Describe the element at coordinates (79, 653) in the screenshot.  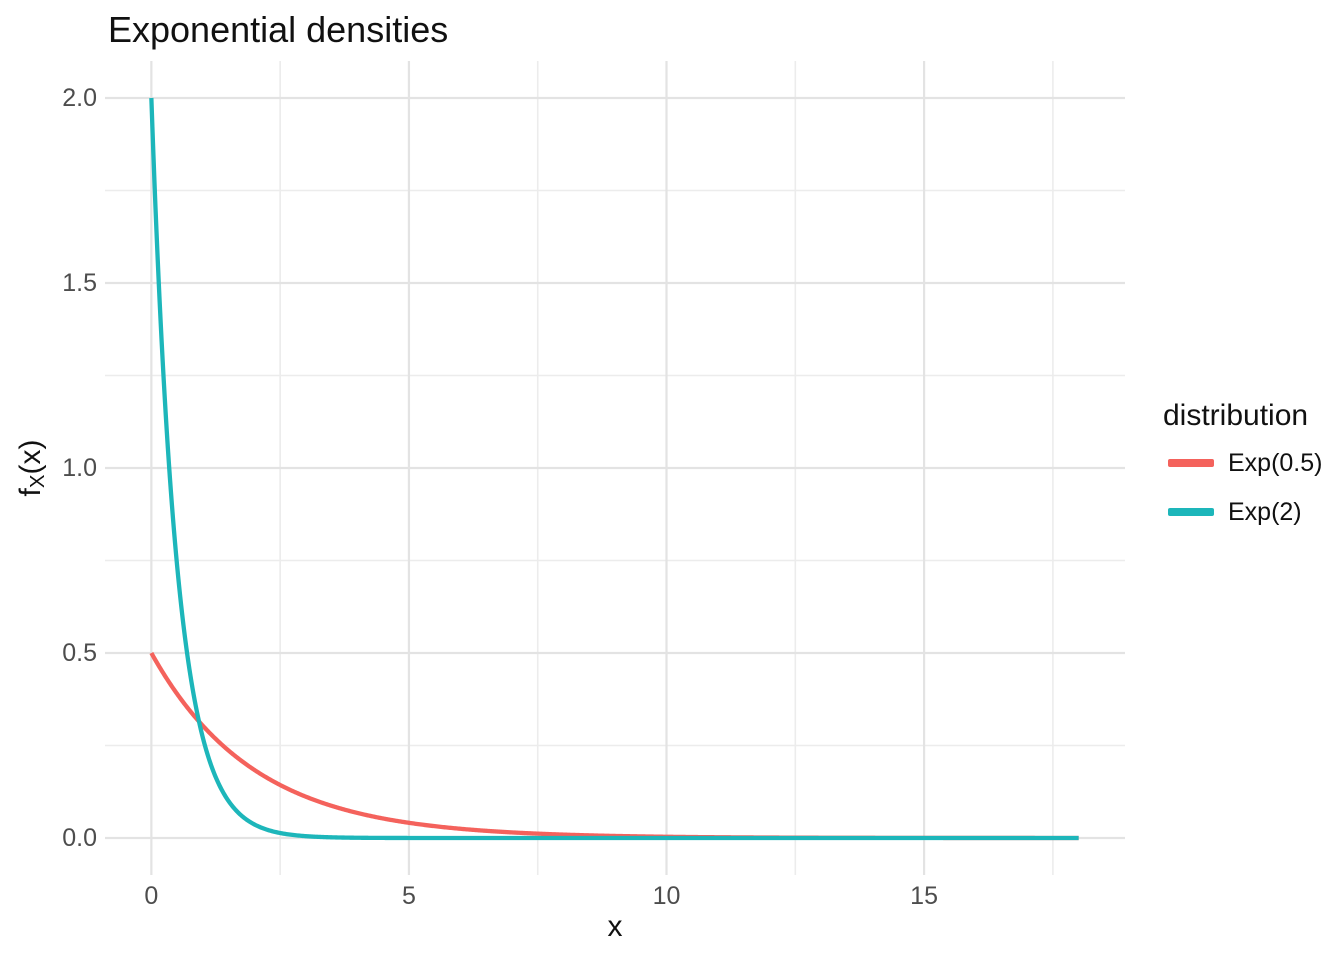
I see `y-tick-label-0.5: 0.5` at that location.